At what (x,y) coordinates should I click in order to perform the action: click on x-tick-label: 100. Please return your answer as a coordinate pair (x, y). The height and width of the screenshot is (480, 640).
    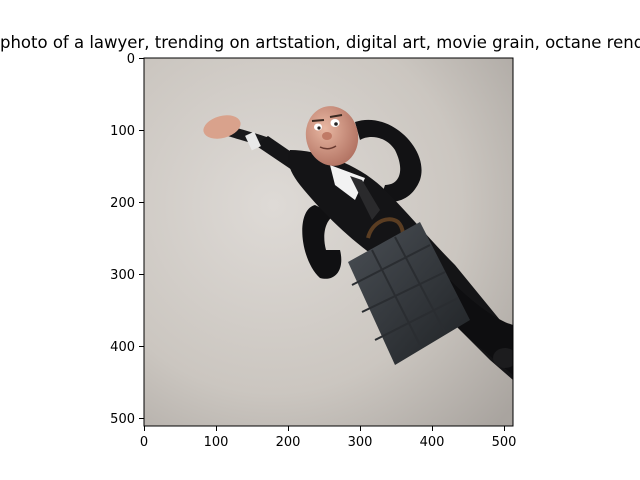
    Looking at the image, I should click on (216, 442).